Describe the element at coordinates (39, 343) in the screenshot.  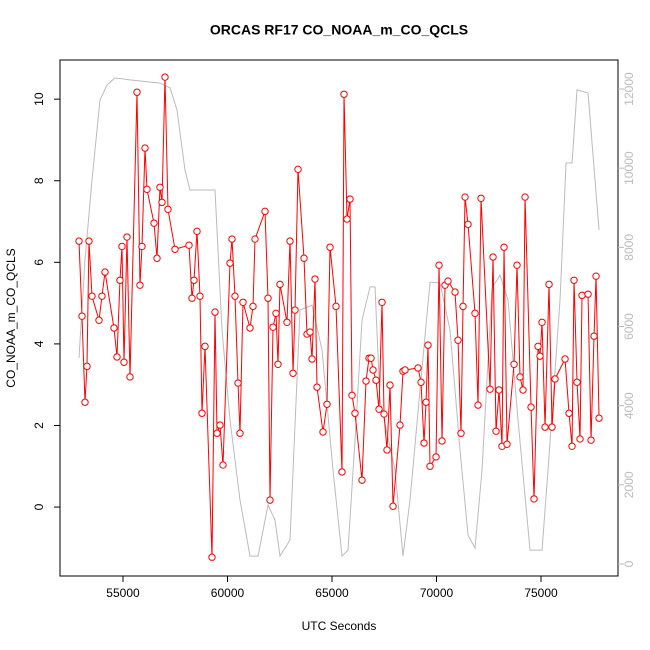
I see `y-tick-label: 4` at that location.